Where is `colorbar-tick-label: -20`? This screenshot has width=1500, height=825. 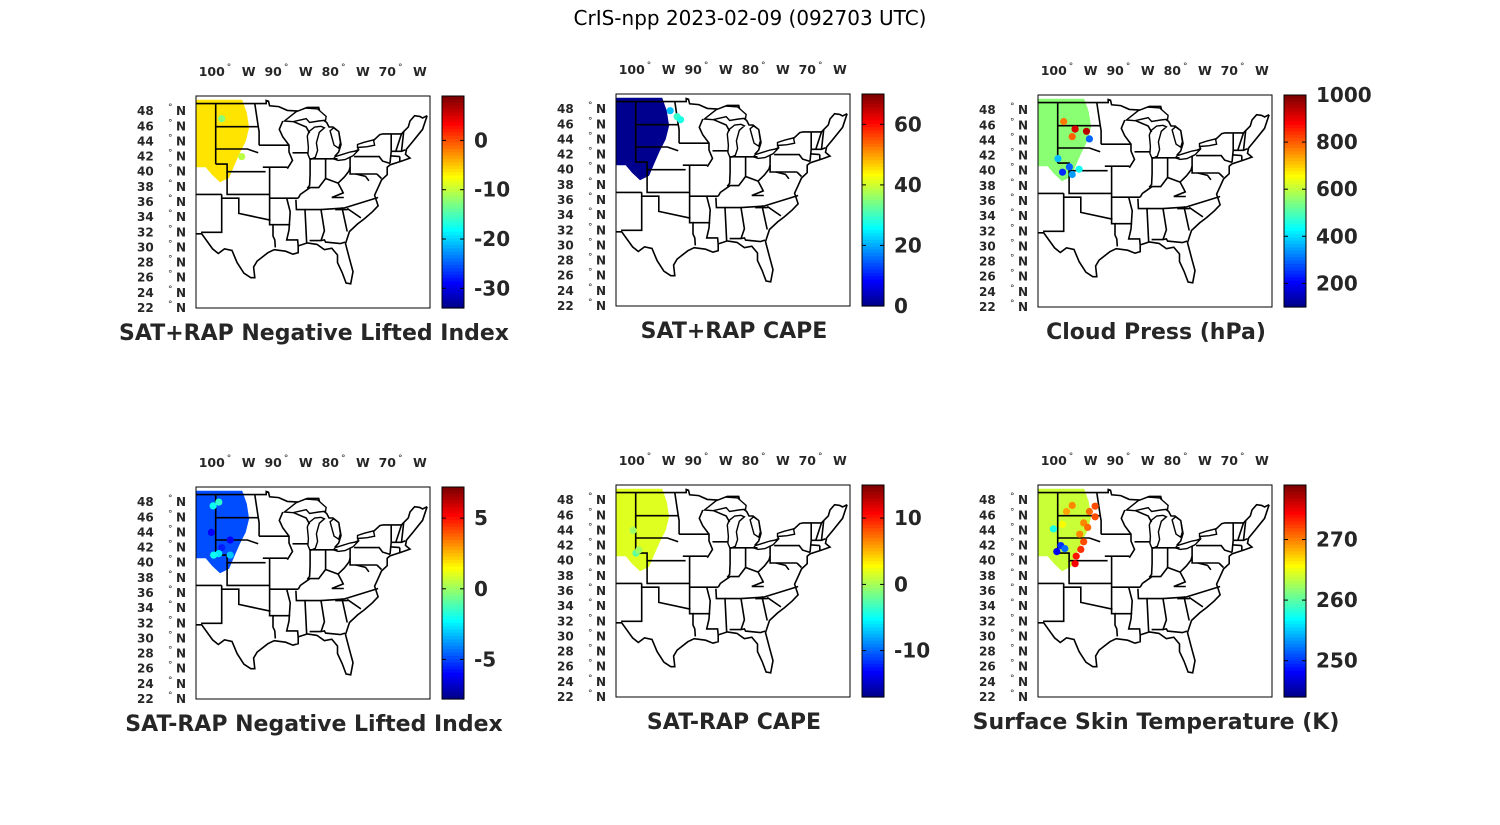 colorbar-tick-label: -20 is located at coordinates (492, 239).